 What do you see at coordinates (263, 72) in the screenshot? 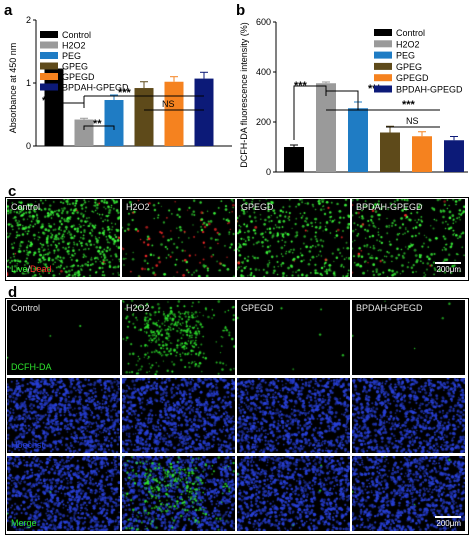
I see `chart-b-ytick-label-2: 400` at bounding box center [263, 72].